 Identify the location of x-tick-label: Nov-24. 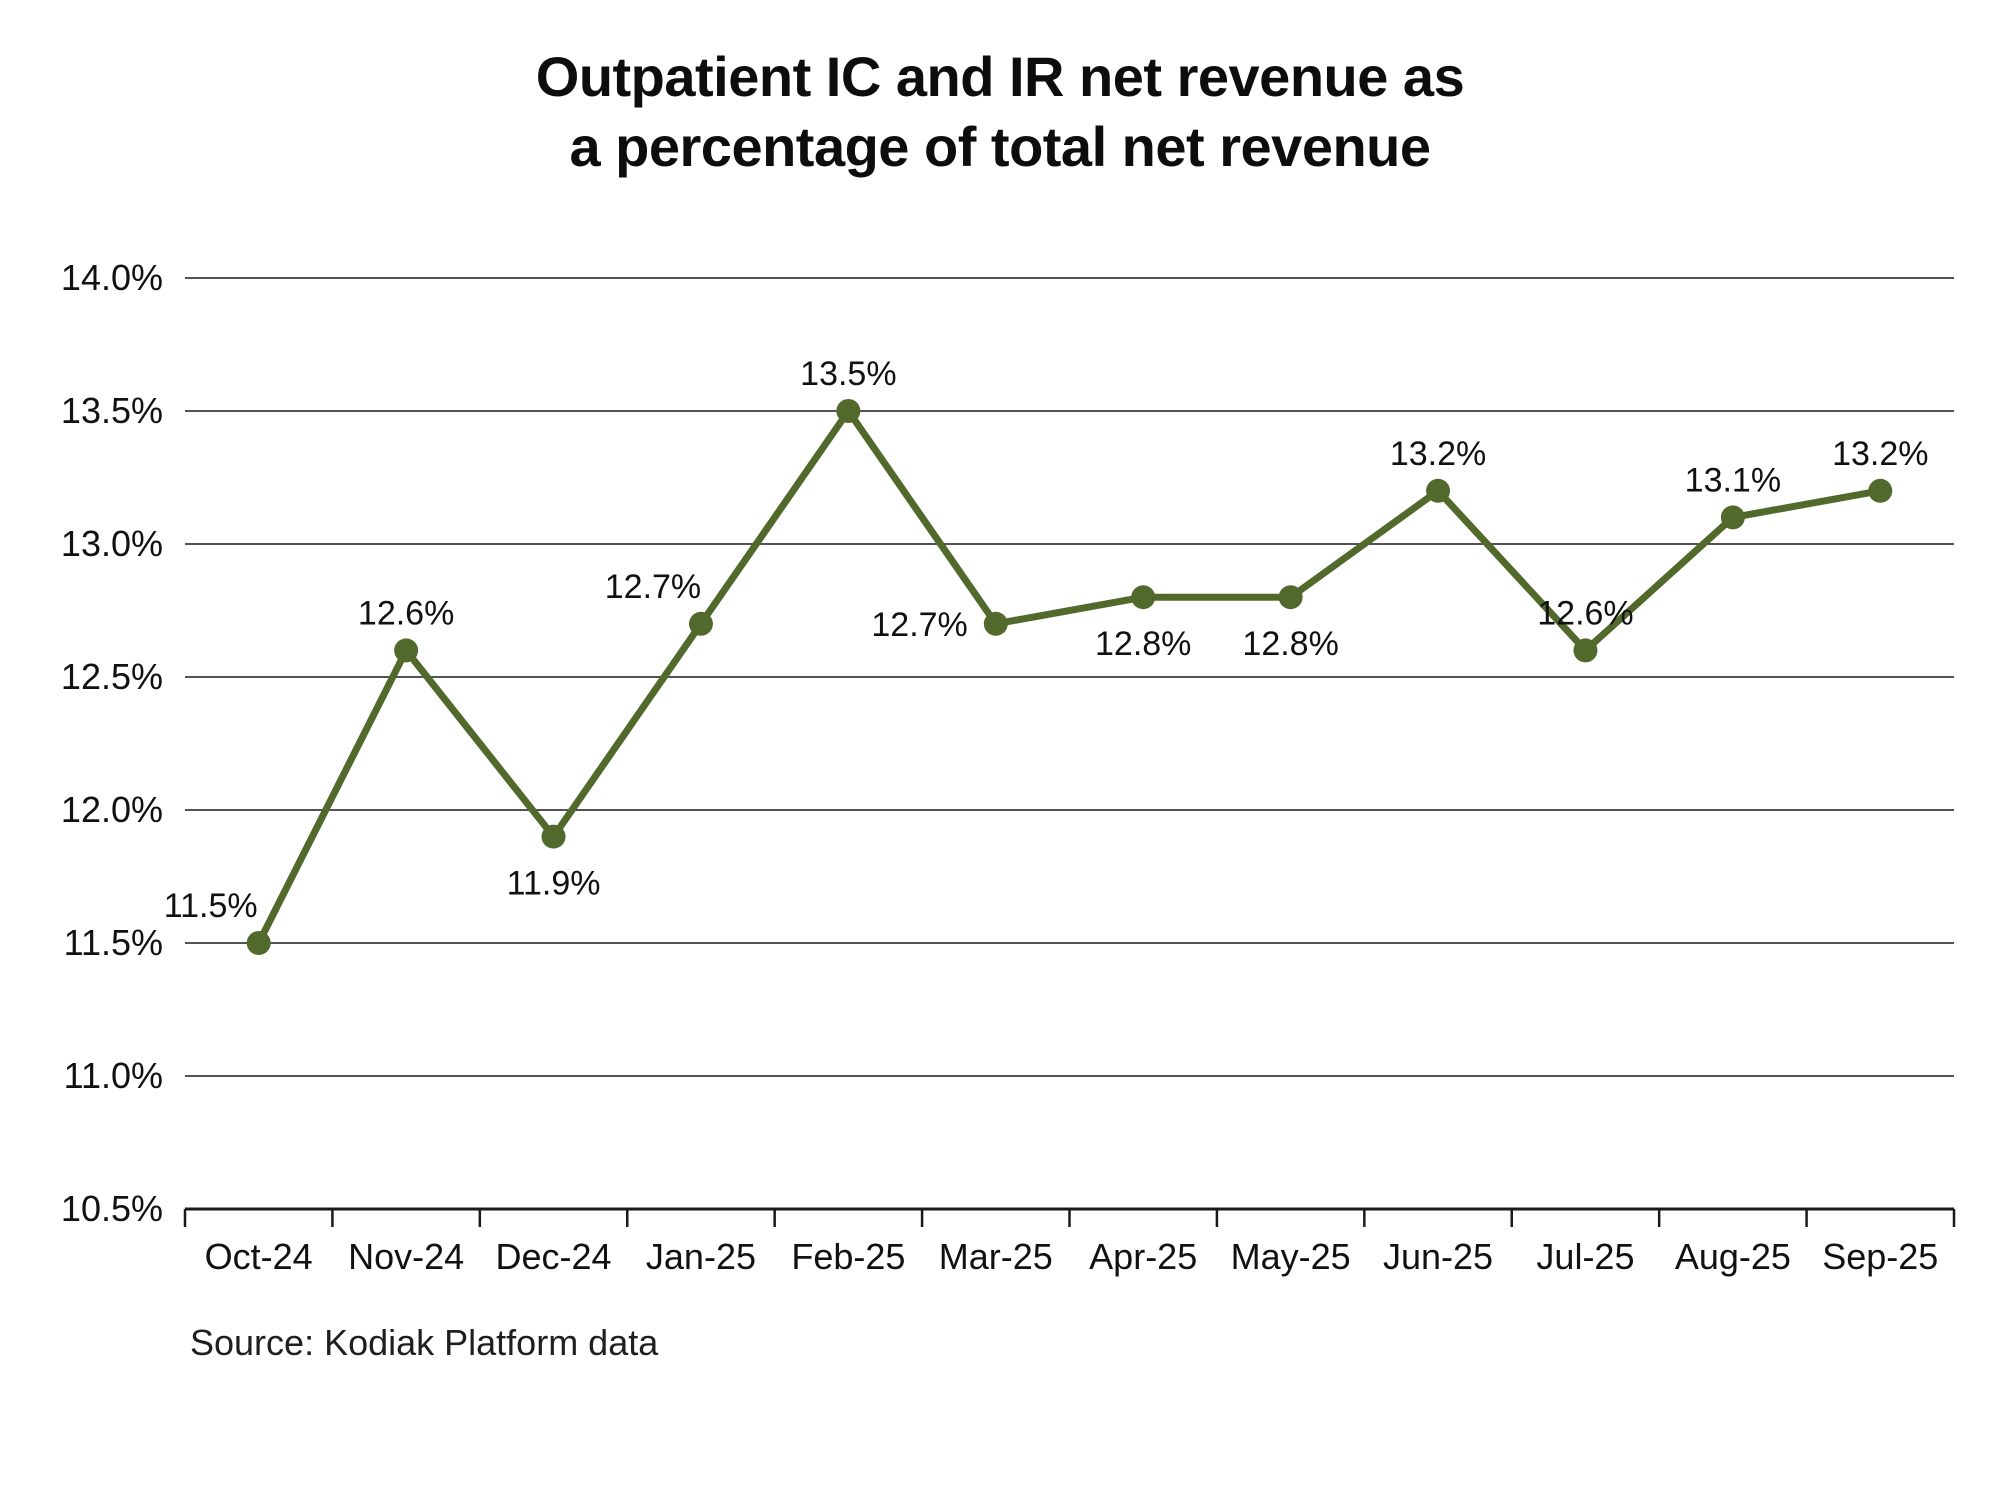
(406, 1256).